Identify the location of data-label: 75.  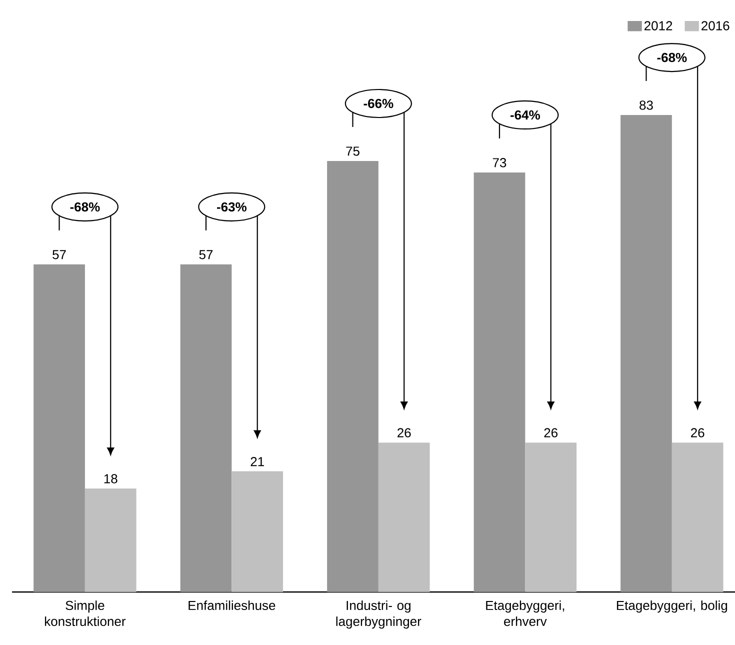
(353, 151).